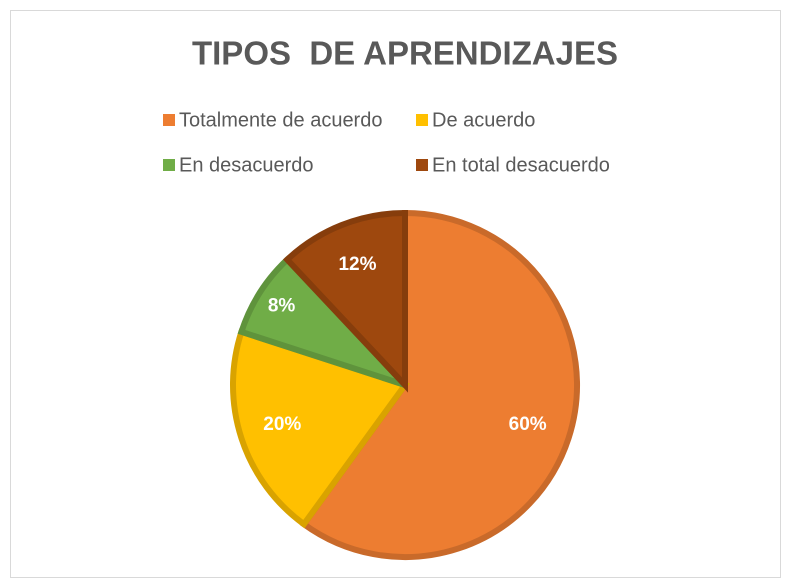 This screenshot has width=792, height=583. What do you see at coordinates (282, 424) in the screenshot?
I see `data-label: 20%` at bounding box center [282, 424].